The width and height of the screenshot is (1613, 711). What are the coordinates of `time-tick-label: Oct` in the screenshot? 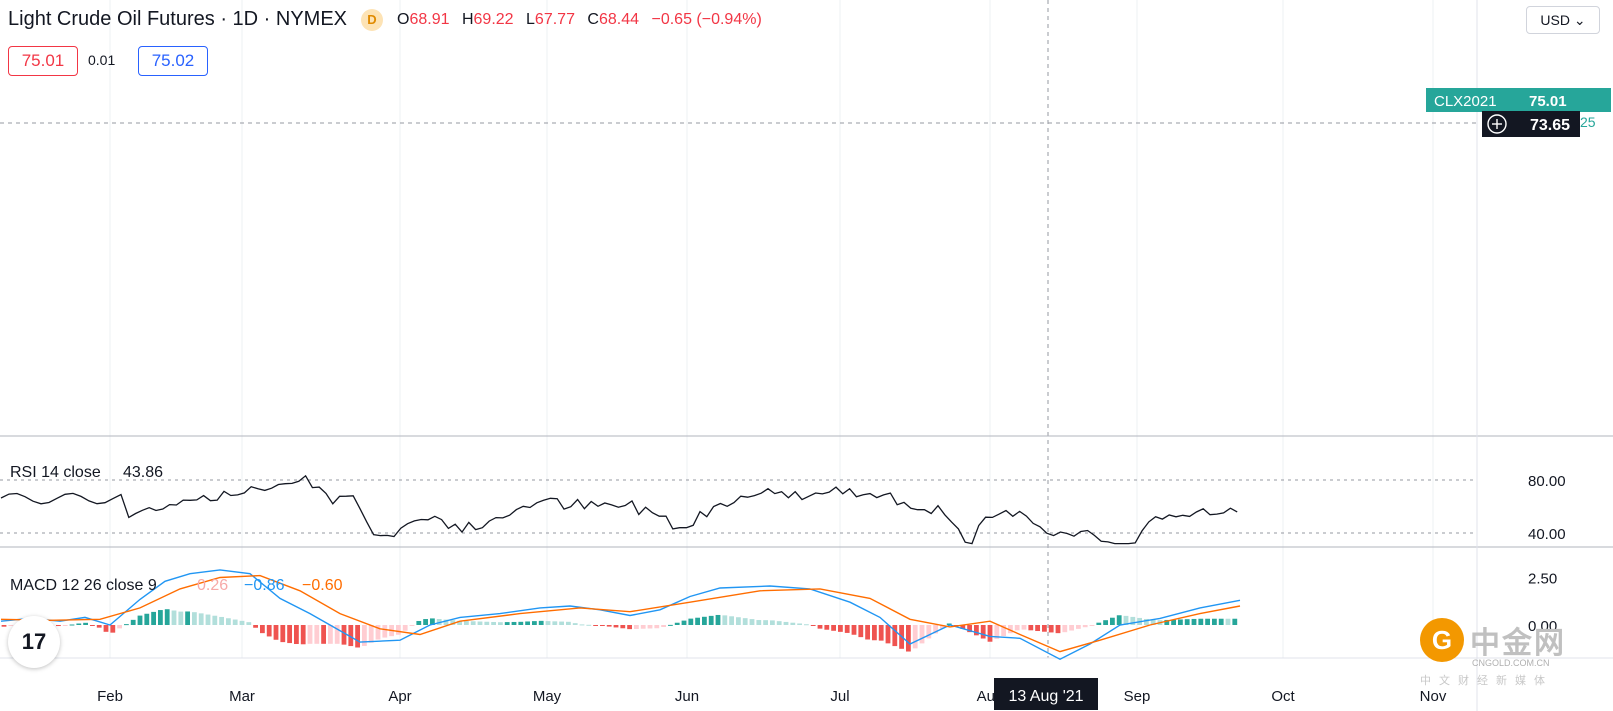 It's located at (1283, 696).